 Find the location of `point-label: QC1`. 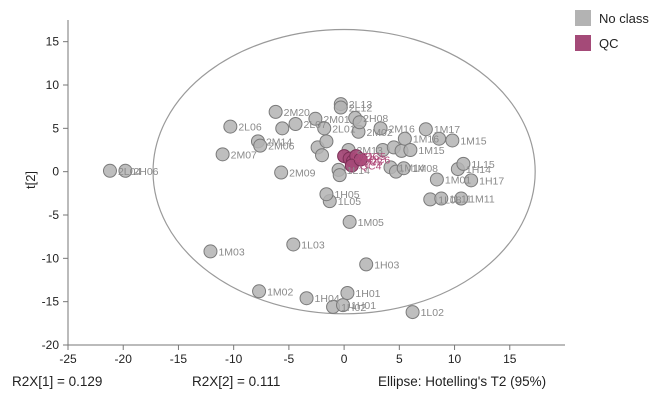

point-label: QC1 is located at coordinates (363, 157).